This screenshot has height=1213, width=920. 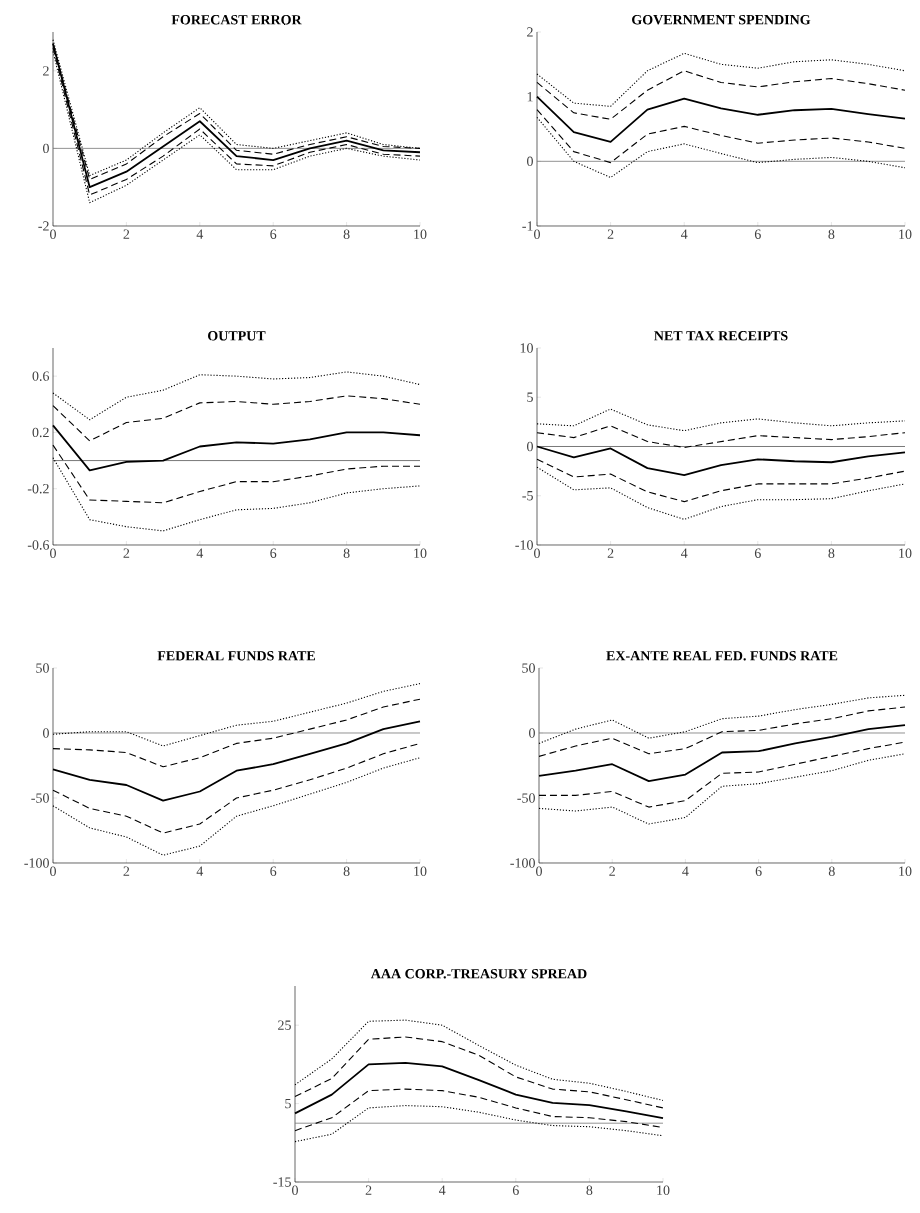 What do you see at coordinates (38, 545) in the screenshot?
I see `y-tick-label: -0.6` at bounding box center [38, 545].